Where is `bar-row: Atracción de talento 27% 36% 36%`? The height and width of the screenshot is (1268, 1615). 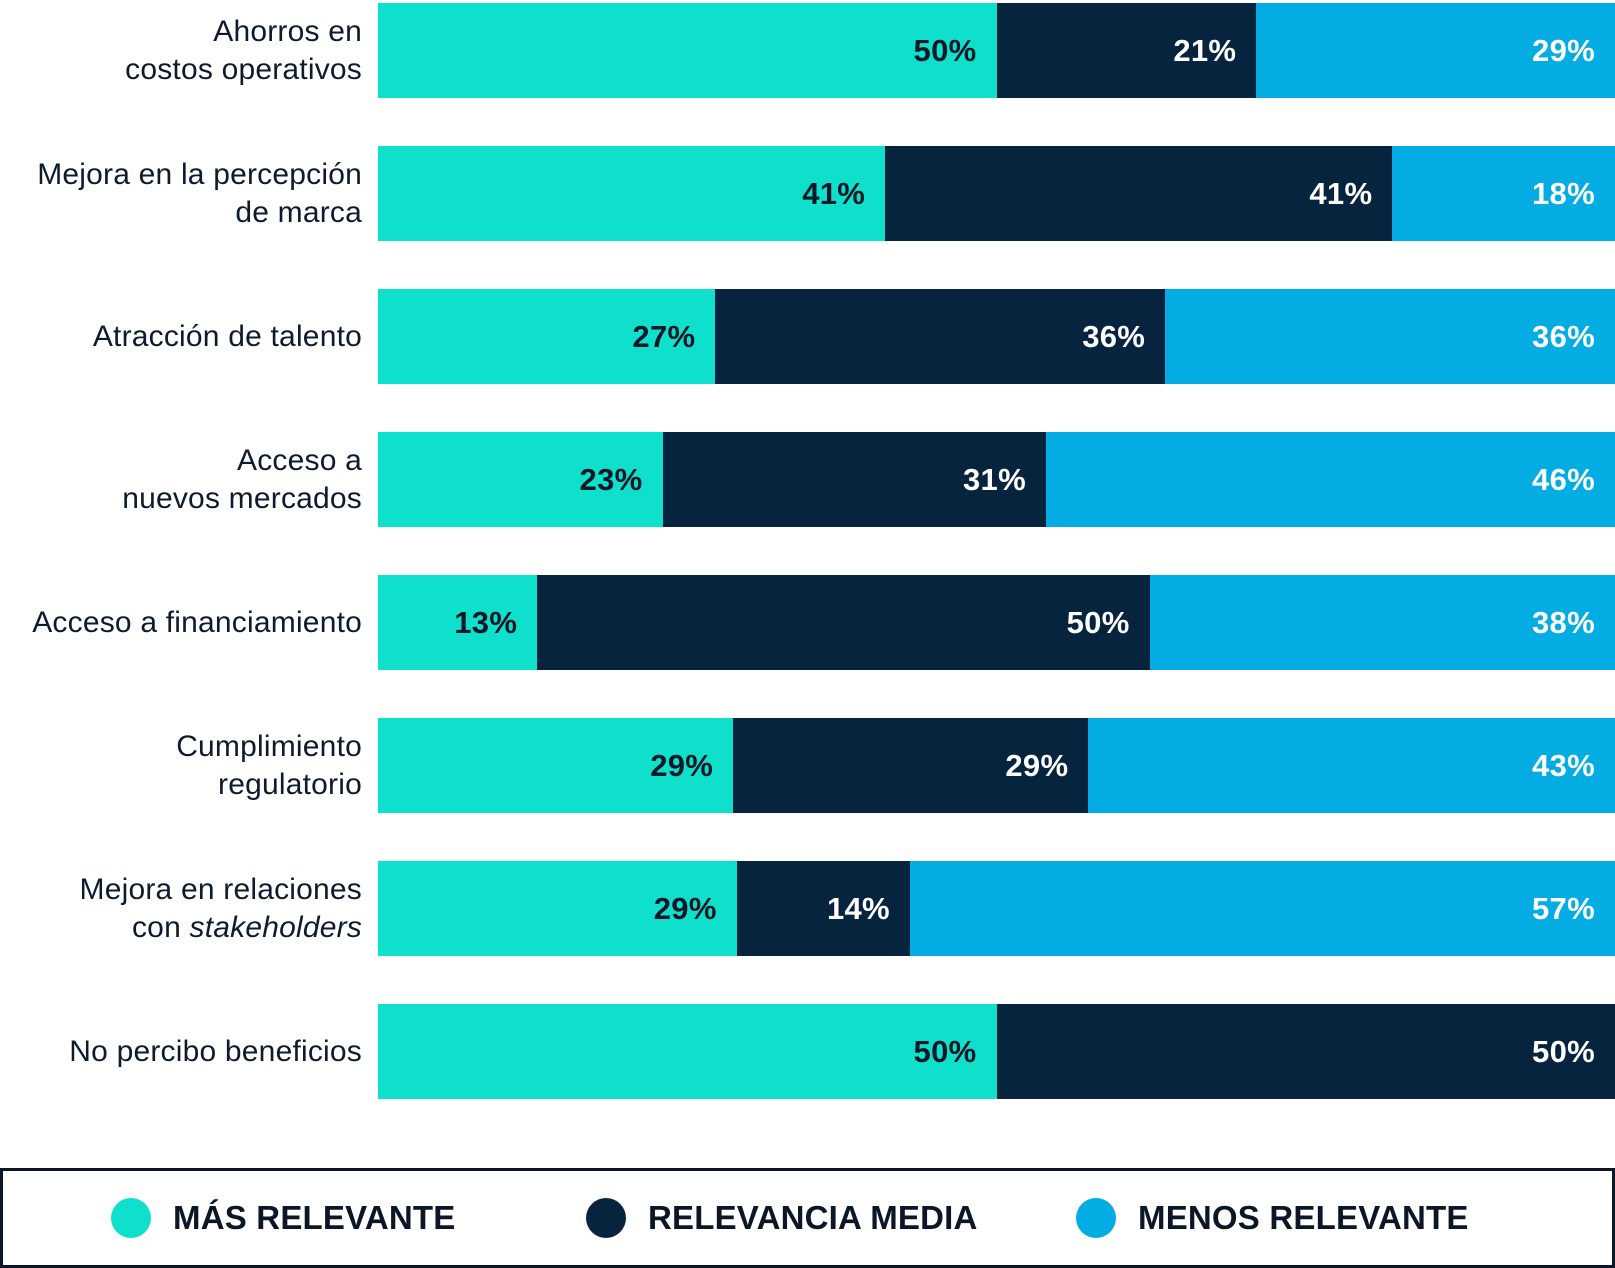 bar-row: Atracción de talento 27% 36% 36% is located at coordinates (807, 336).